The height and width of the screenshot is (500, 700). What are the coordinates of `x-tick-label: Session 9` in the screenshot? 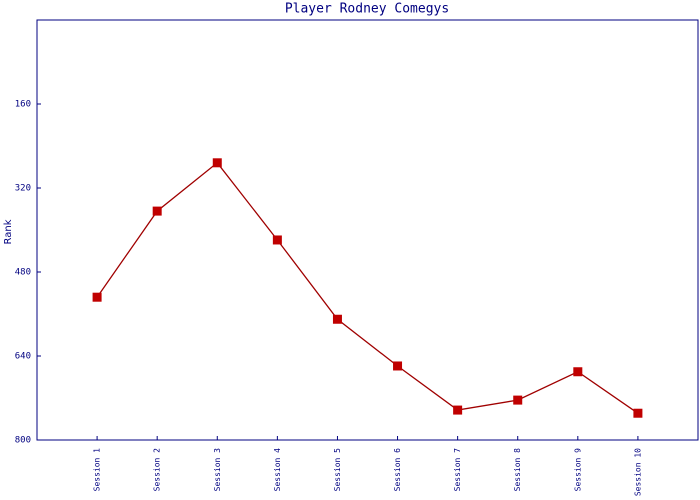 It's located at (577, 470).